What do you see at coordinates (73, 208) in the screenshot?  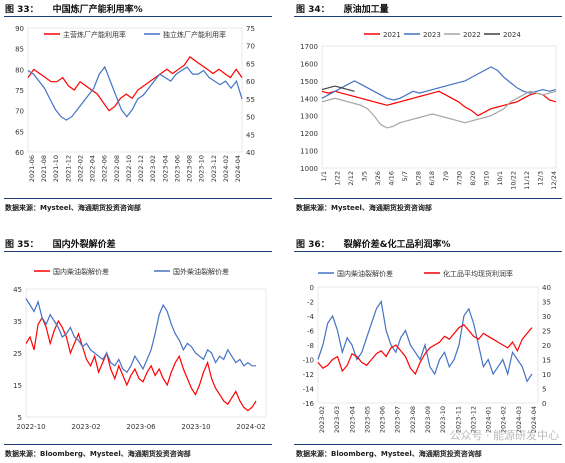 I see `figure-33-source: 数据来源：Mysteel、海通期货投资咨询部` at bounding box center [73, 208].